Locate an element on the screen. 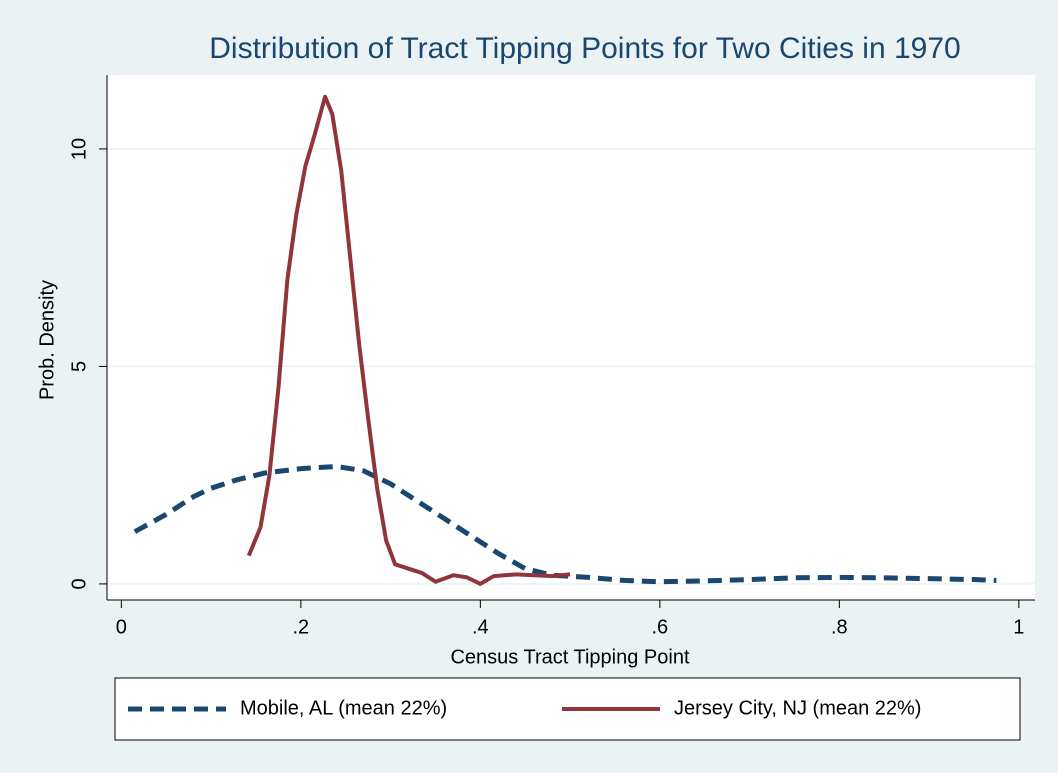  x-tick-label: 1 is located at coordinates (1018, 627).